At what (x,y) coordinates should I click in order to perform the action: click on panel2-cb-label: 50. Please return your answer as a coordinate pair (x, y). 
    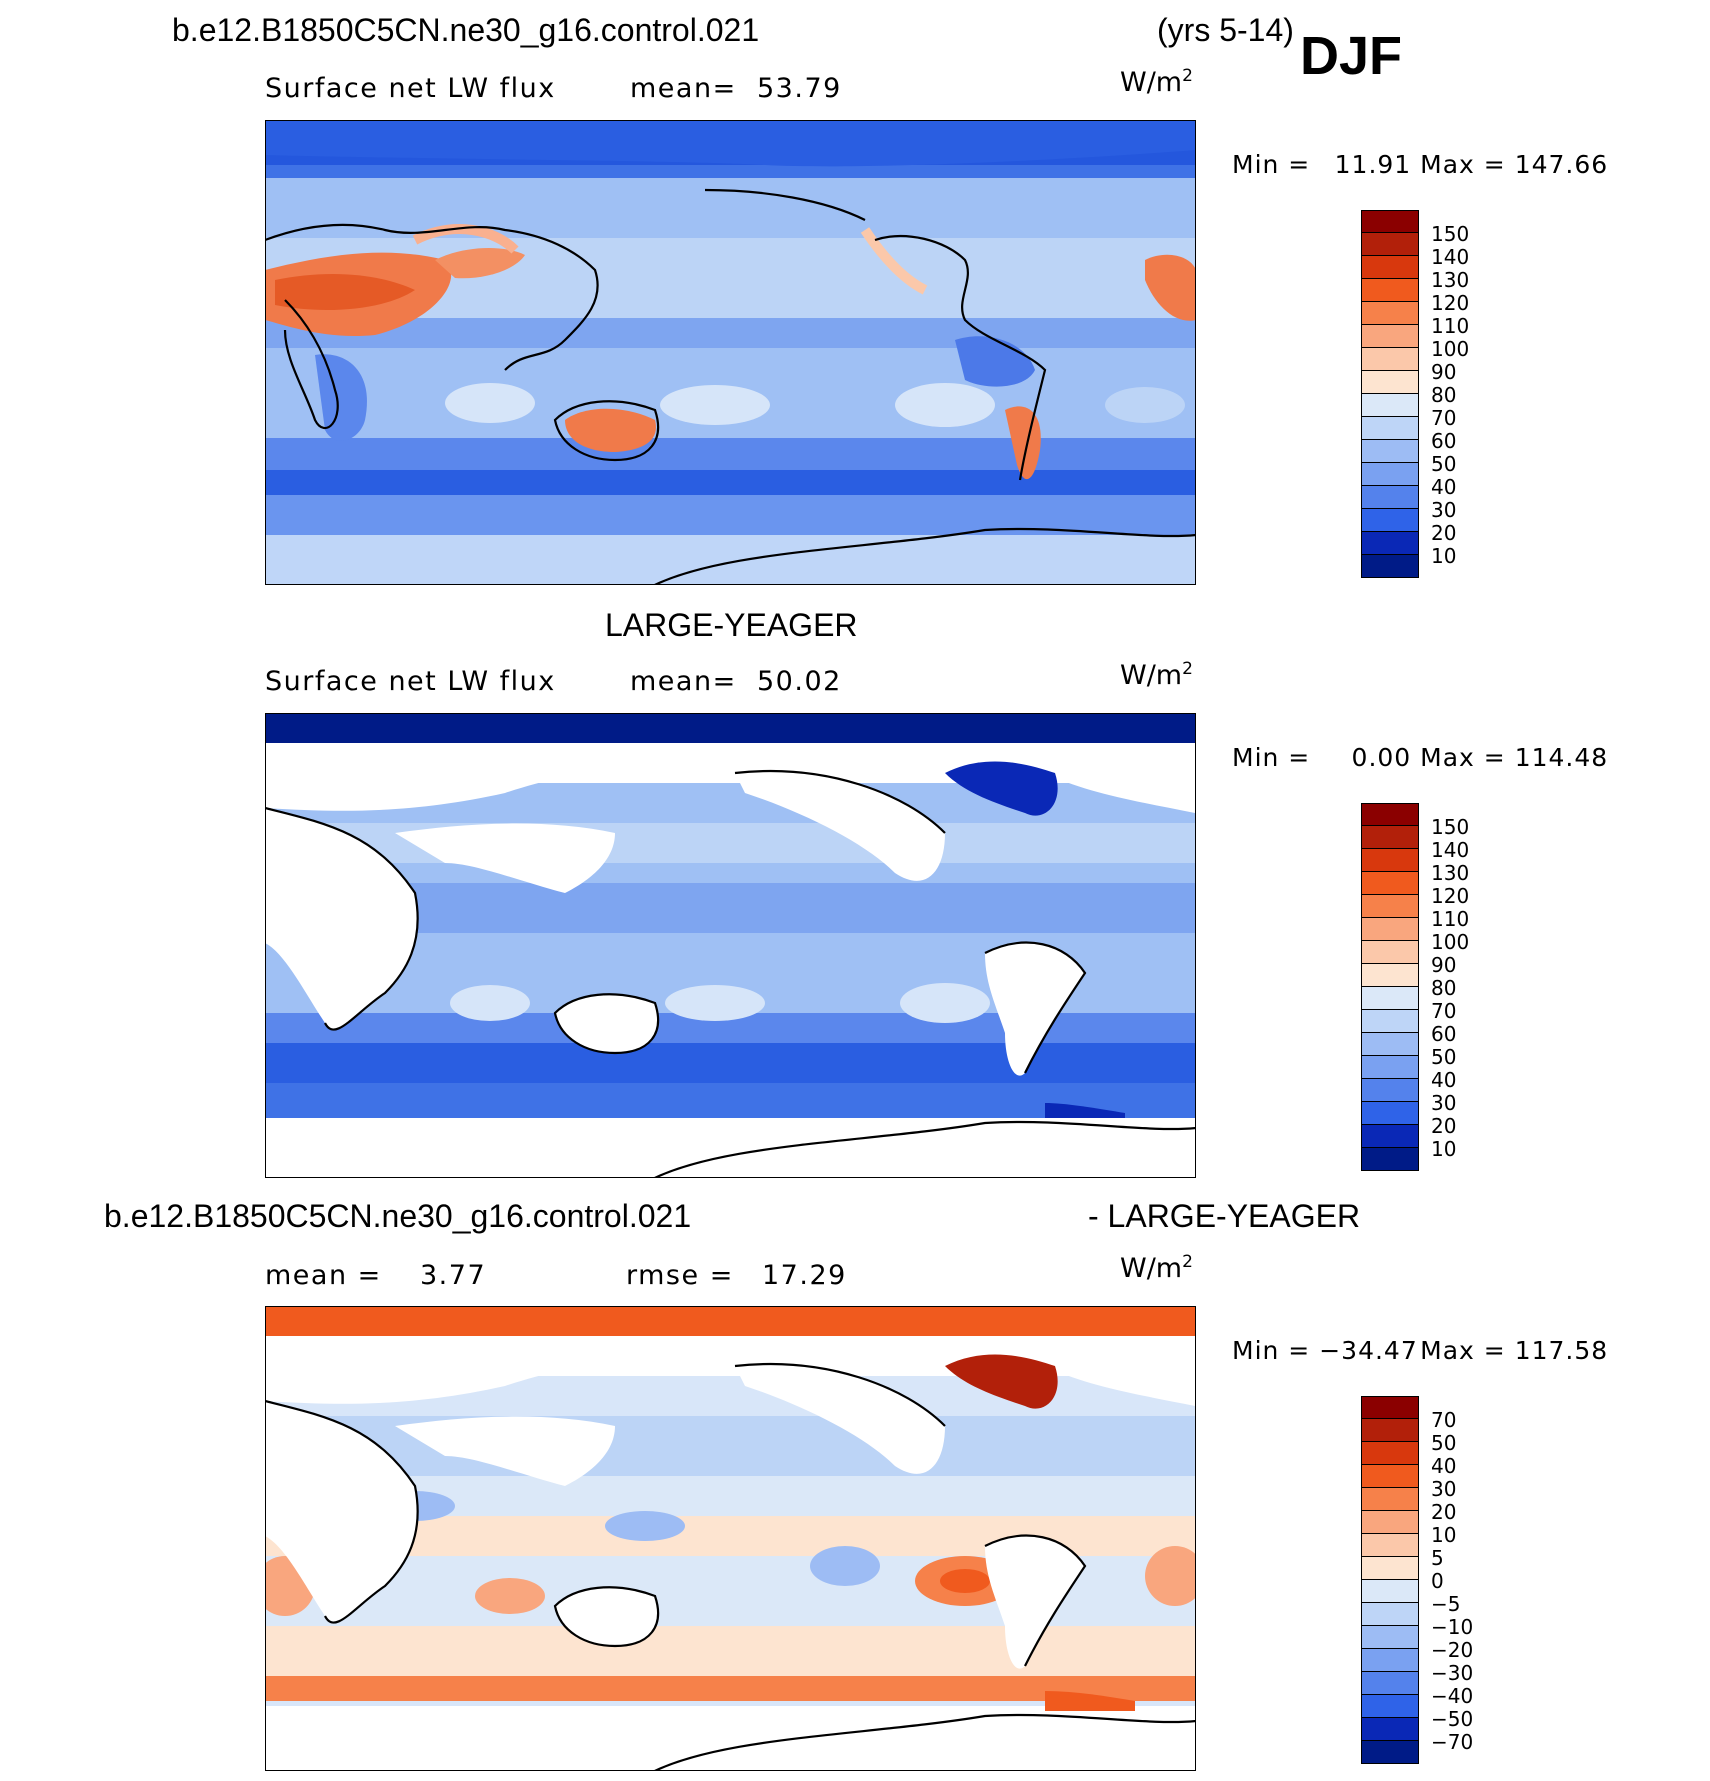
    Looking at the image, I should click on (1444, 1057).